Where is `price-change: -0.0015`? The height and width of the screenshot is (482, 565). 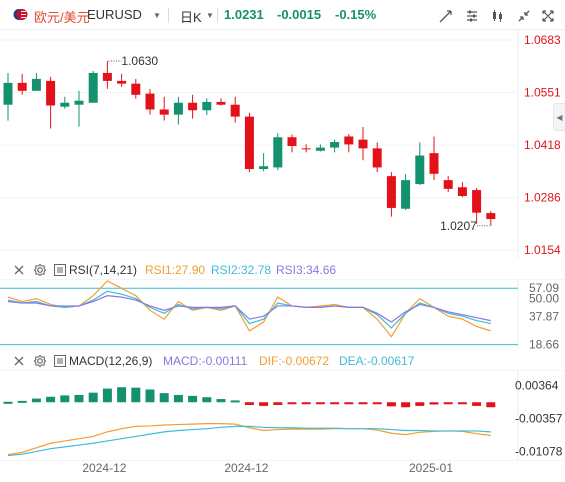
price-change: -0.0015 is located at coordinates (299, 14).